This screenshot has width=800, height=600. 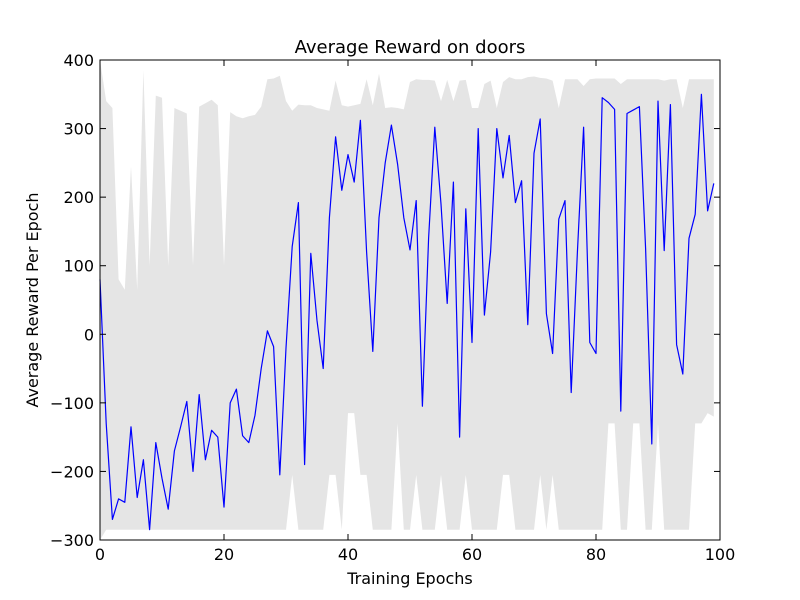 I want to click on y-tick-label: 100, so click(x=78, y=266).